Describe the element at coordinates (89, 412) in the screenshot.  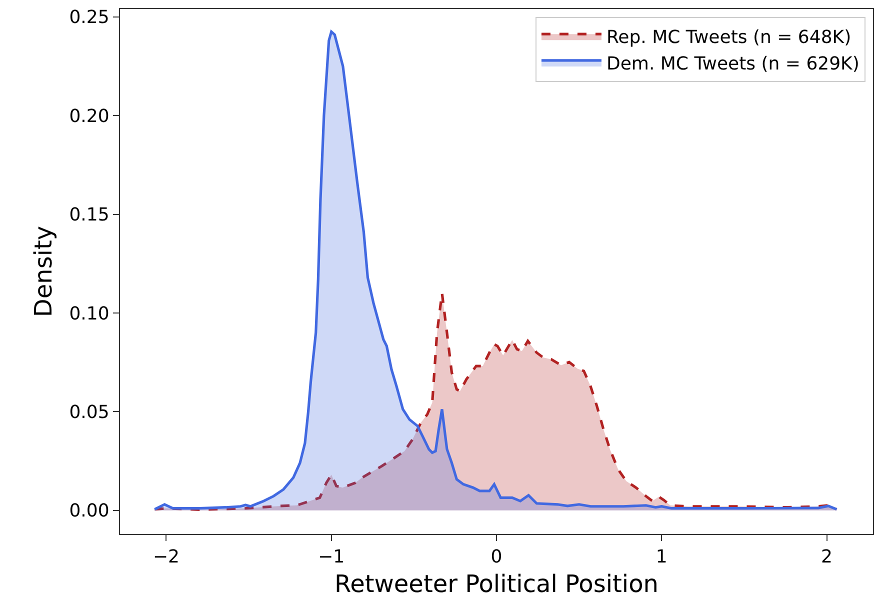
I see `y-tick-label: 0.05` at that location.